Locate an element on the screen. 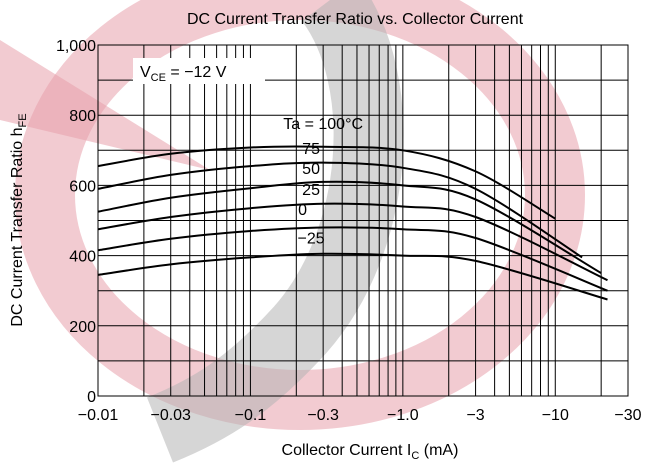 The height and width of the screenshot is (469, 658). x-tick-label: −3 is located at coordinates (475, 415).